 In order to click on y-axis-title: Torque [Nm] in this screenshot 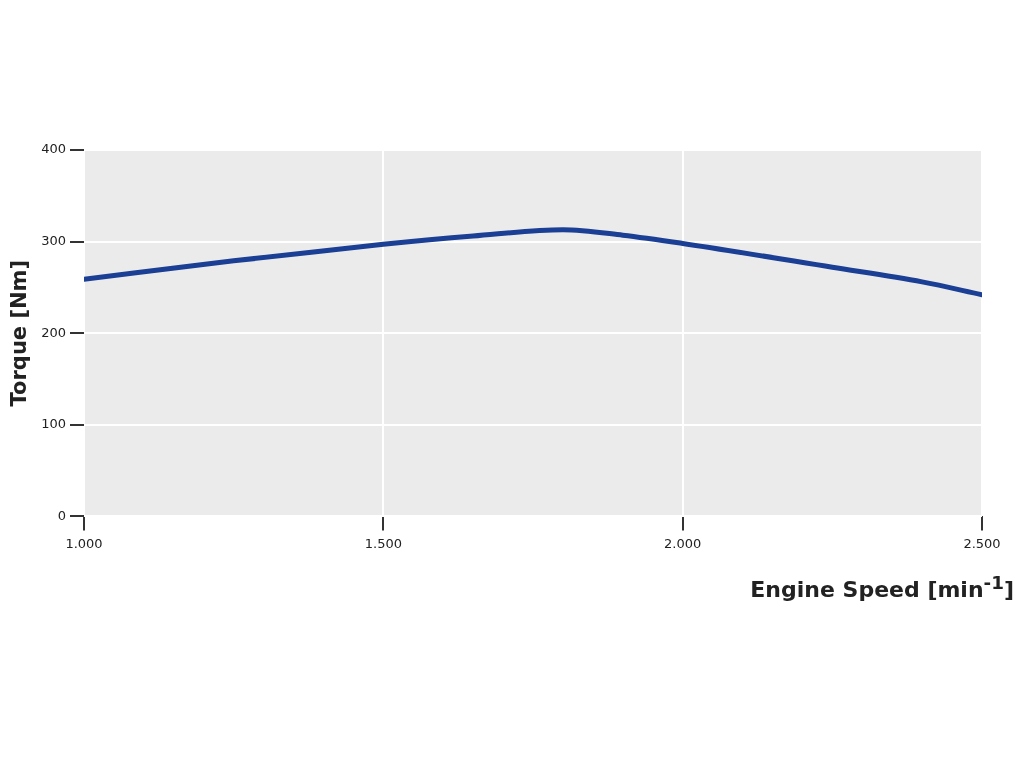, I will do `click(19, 333)`.